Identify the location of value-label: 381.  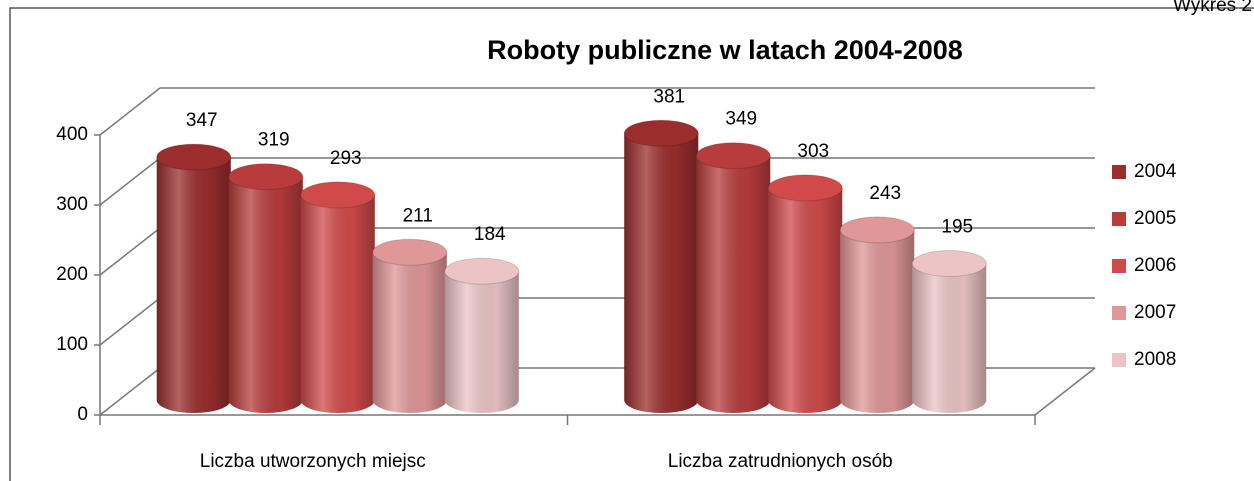
(669, 96).